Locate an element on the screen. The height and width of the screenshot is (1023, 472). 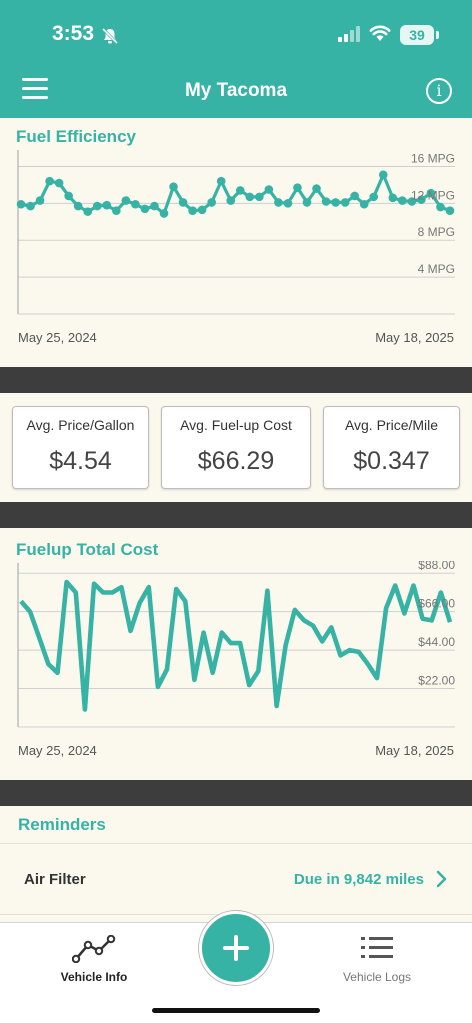
fuel-efficiency-x-end: May 18, 2025 is located at coordinates (414, 337).